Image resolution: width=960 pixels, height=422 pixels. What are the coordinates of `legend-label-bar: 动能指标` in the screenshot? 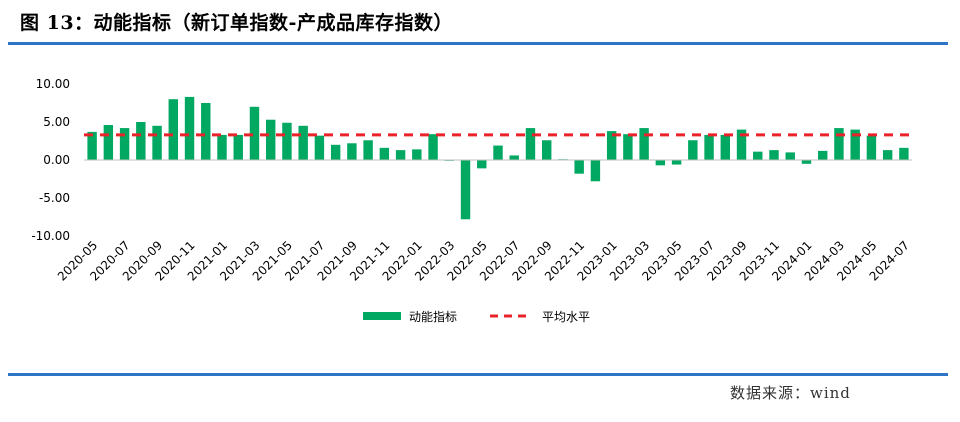 It's located at (433, 316).